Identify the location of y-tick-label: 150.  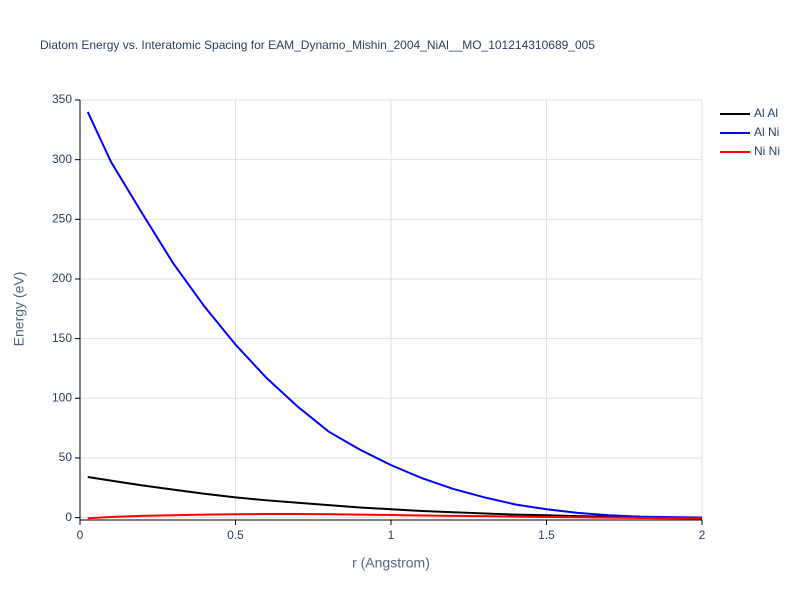
(62, 338).